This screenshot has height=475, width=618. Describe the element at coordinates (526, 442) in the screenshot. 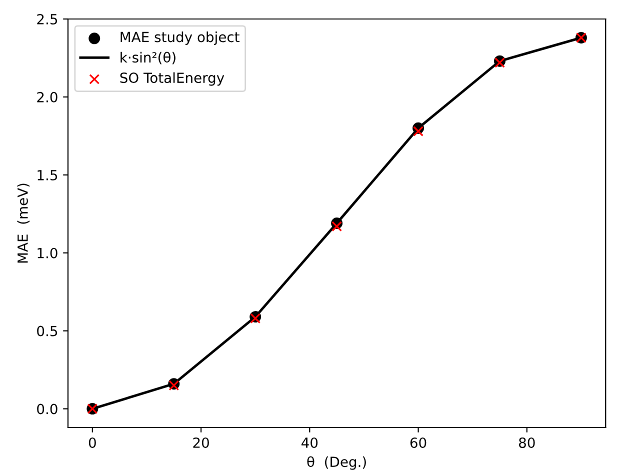

I see `x-tick-label: 80` at that location.